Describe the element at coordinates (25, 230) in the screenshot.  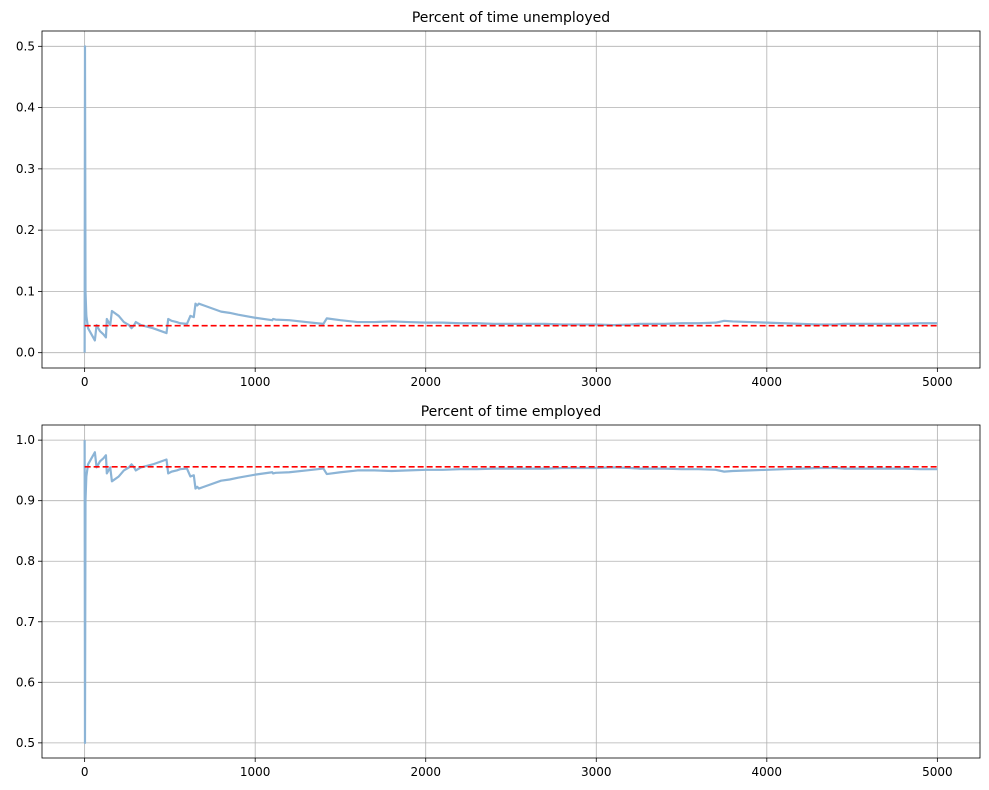
I see `unemployed-y-tick-label: 0.2` at that location.